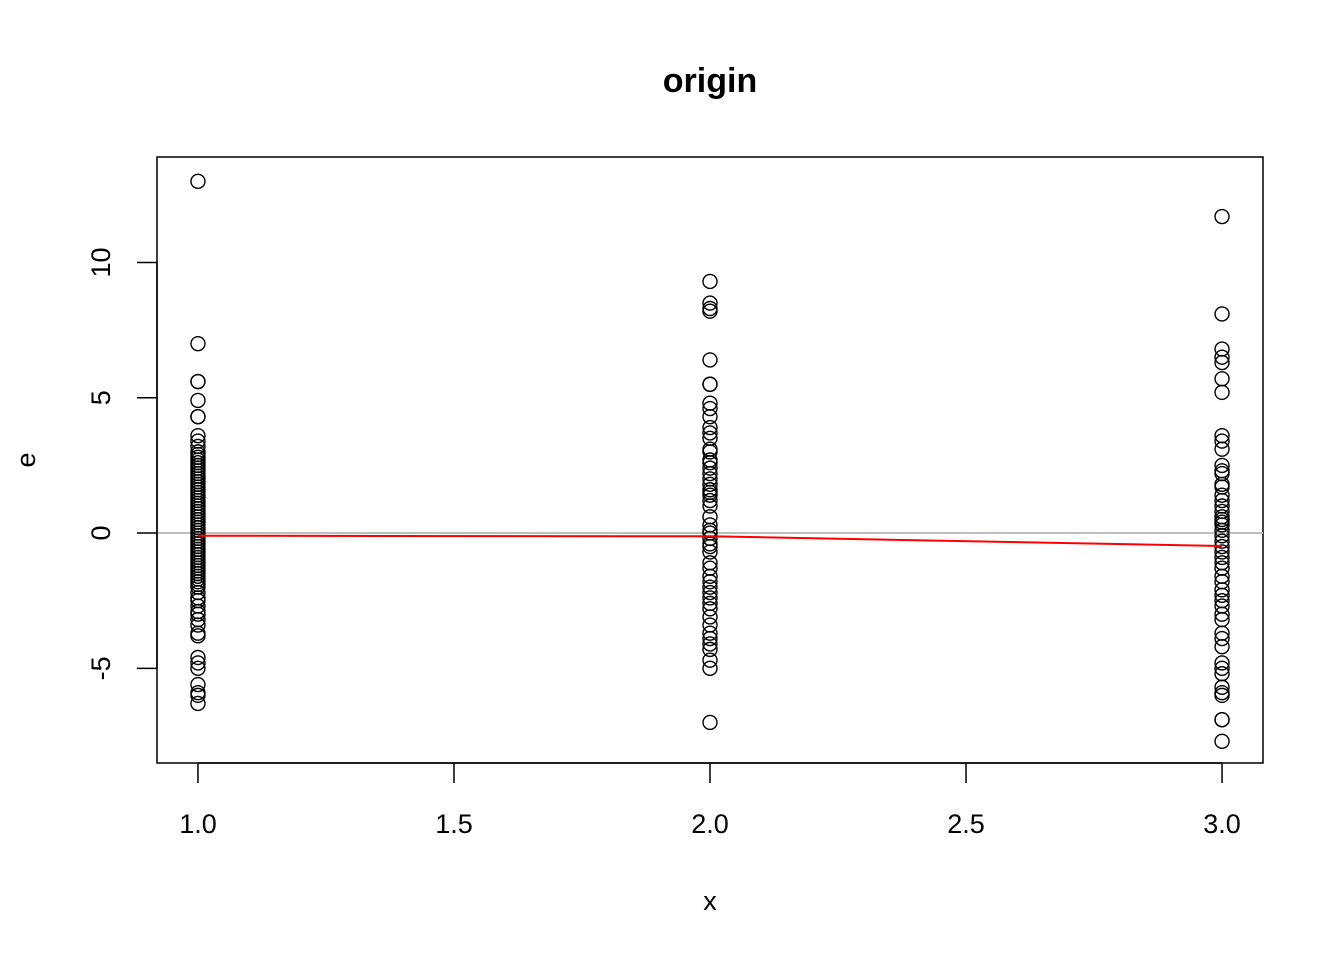 The height and width of the screenshot is (960, 1344). Describe the element at coordinates (101, 533) in the screenshot. I see `y-tick-label: 0` at that location.